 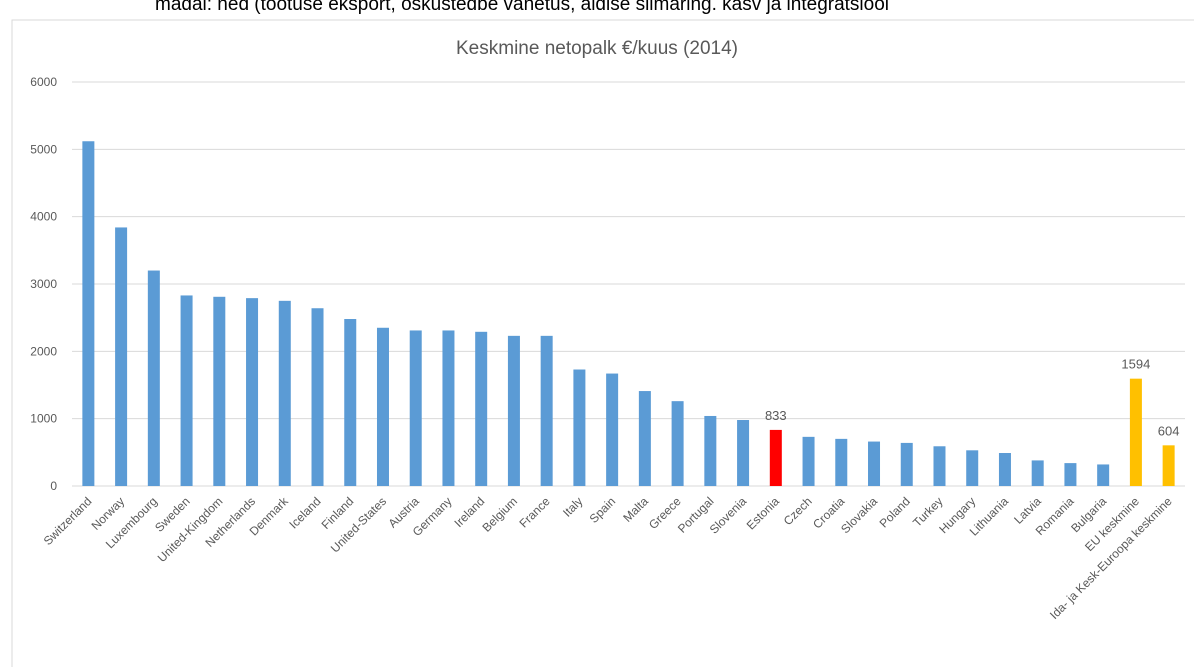 What do you see at coordinates (43, 82) in the screenshot?
I see `y-tick-label: 6000` at bounding box center [43, 82].